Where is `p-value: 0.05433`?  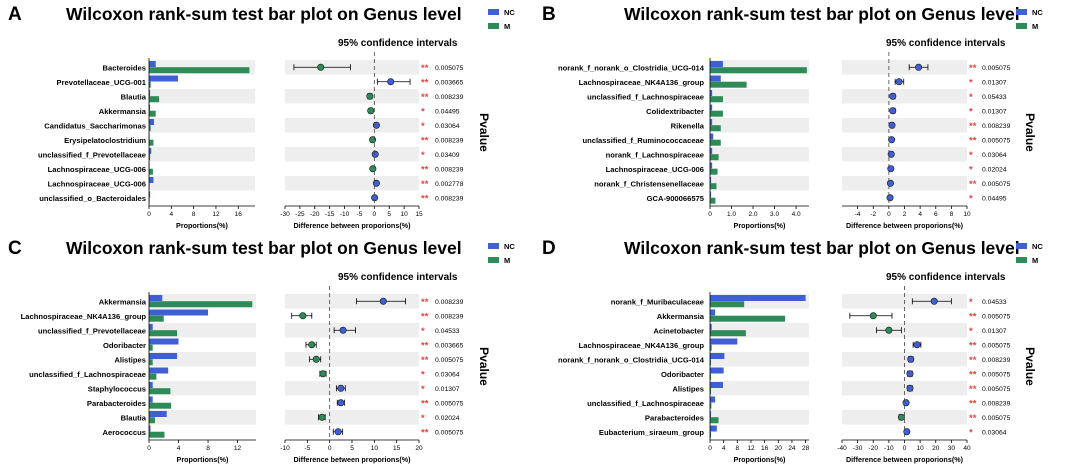
p-value: 0.05433 is located at coordinates (994, 97).